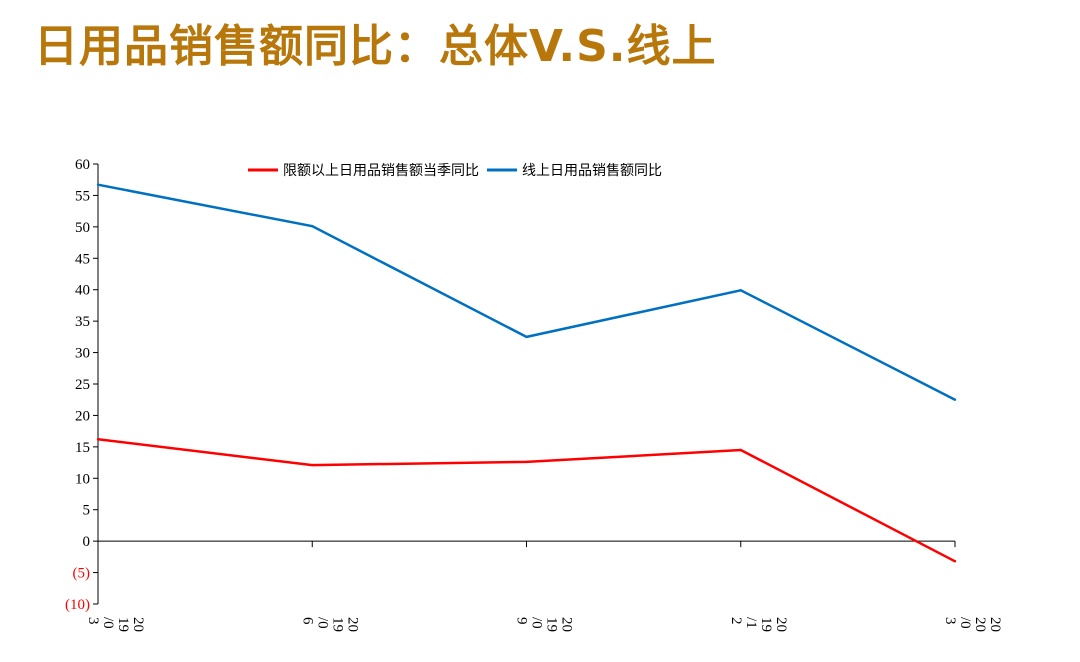 The image size is (1080, 662). I want to click on chart-legend: 限额以上日用品销售额当季同比 线上日用品销售额同比, so click(455, 171).